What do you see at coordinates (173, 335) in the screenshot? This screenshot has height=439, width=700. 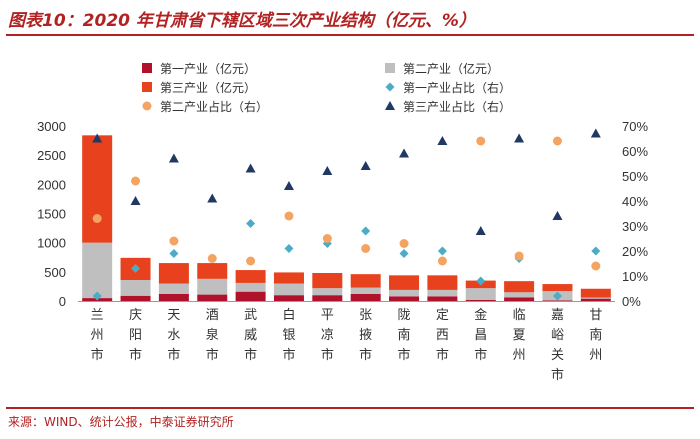 I see `category-label: 天水市` at bounding box center [173, 335].